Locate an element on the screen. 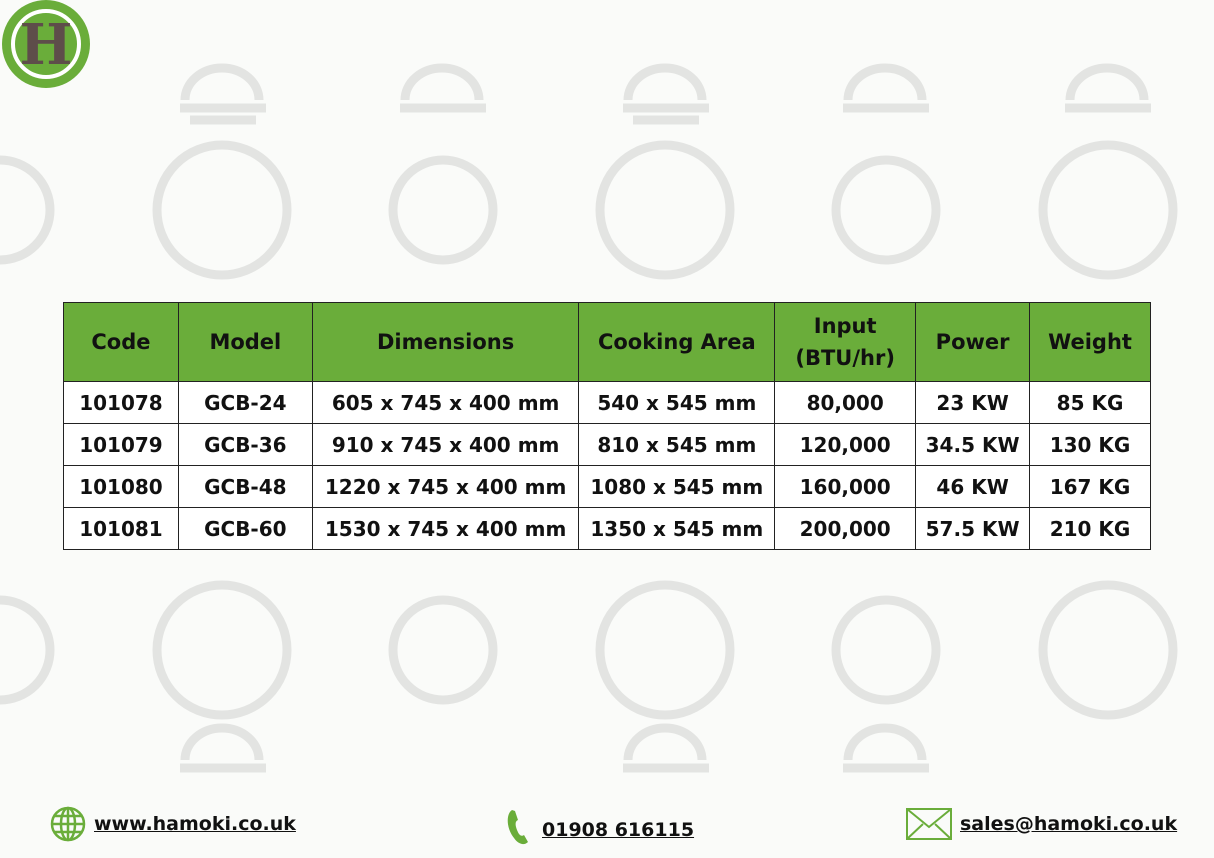 The height and width of the screenshot is (858, 1214). cell-weight: 167 KG is located at coordinates (1090, 486).